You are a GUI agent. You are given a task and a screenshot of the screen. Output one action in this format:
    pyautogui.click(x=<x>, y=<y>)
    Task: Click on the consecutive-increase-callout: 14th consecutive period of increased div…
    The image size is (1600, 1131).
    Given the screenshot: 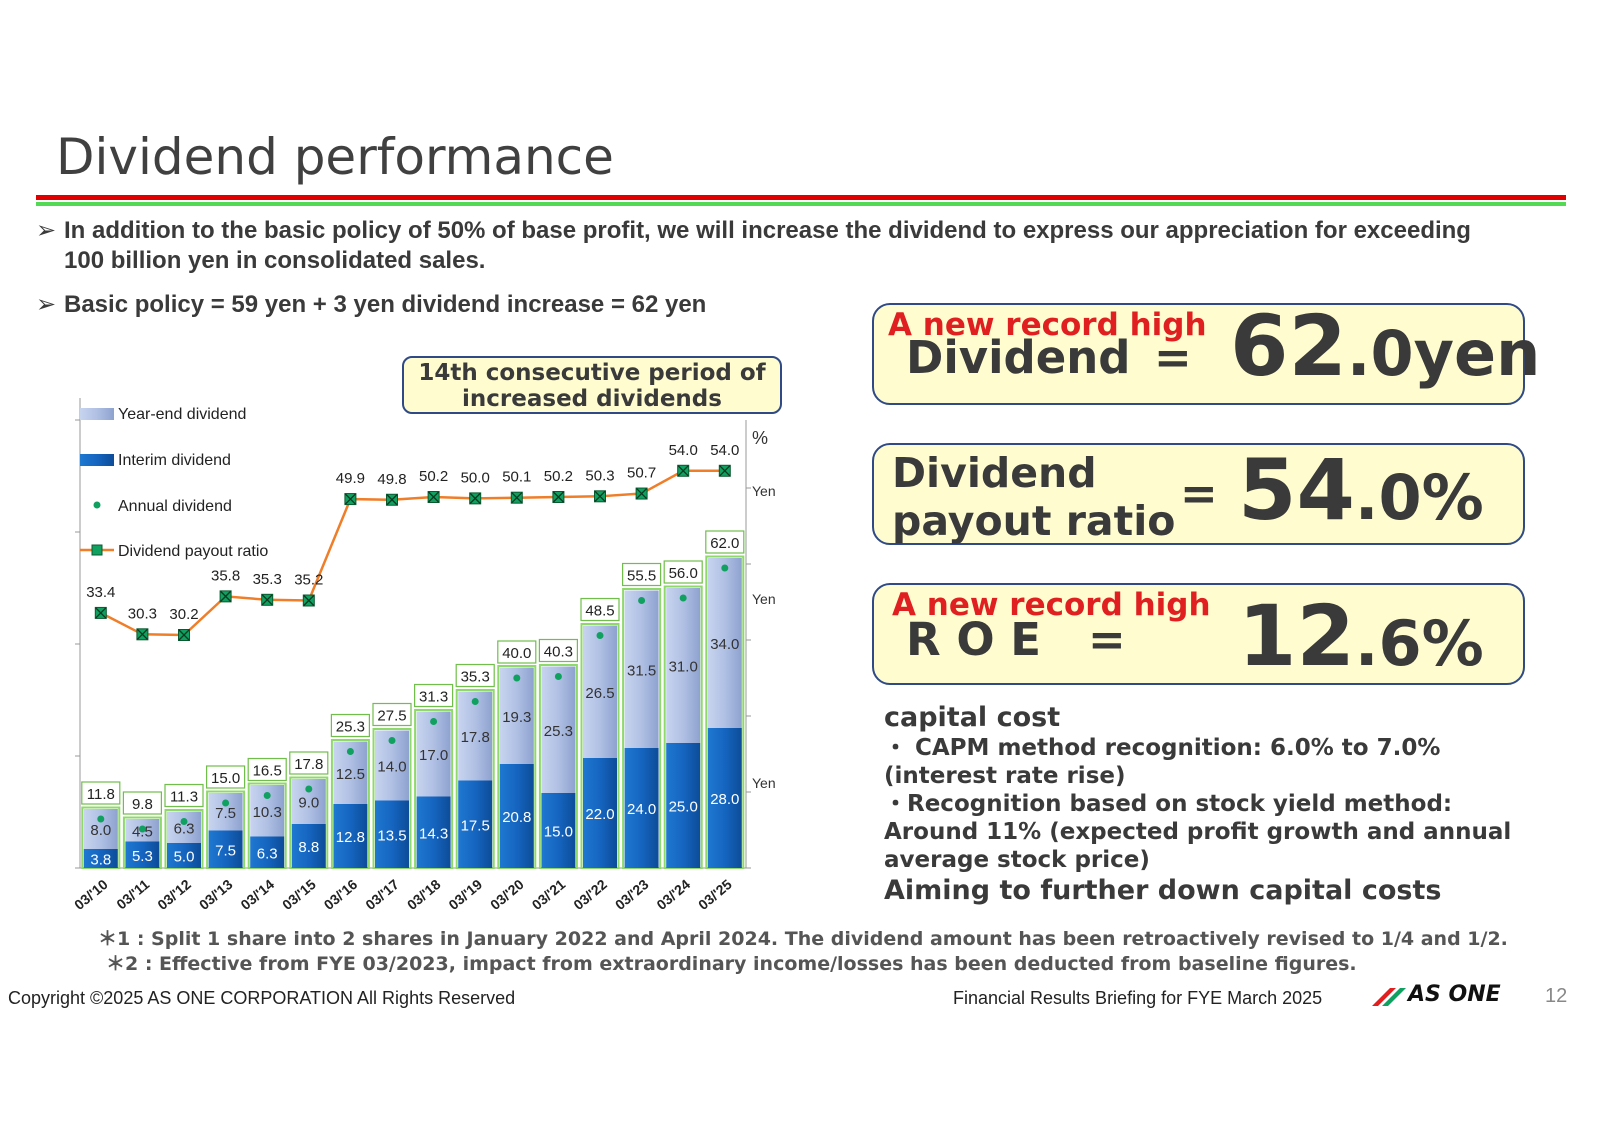 What is the action you would take?
    pyautogui.click(x=592, y=385)
    